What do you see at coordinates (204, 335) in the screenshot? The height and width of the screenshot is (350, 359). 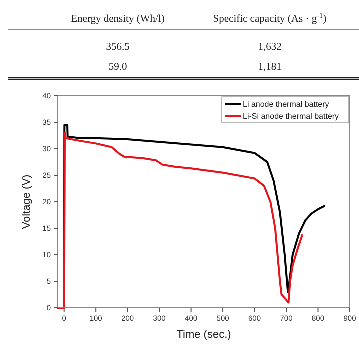 I see `x-axis-title: Time (sec.)` at bounding box center [204, 335].